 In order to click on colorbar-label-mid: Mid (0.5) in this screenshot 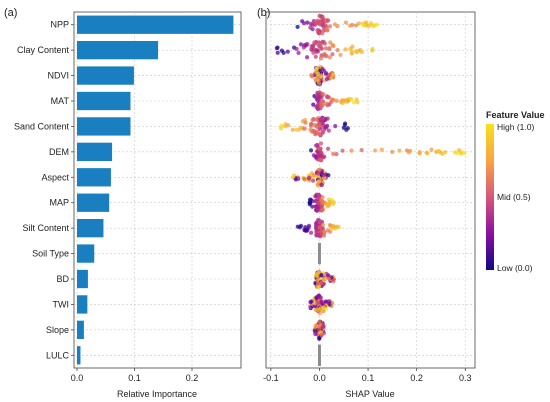, I will do `click(514, 197)`.